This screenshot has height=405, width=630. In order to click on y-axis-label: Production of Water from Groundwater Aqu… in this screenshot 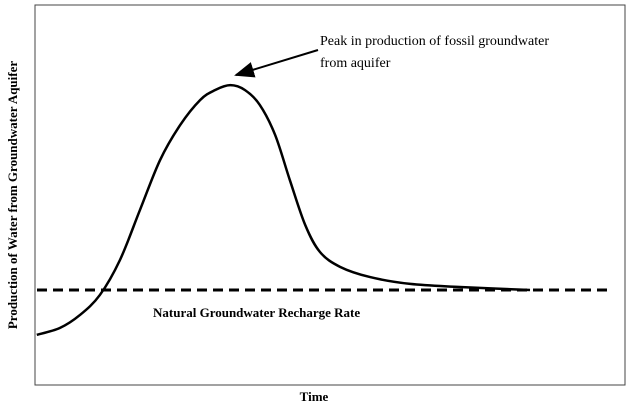, I will do `click(12, 195)`.